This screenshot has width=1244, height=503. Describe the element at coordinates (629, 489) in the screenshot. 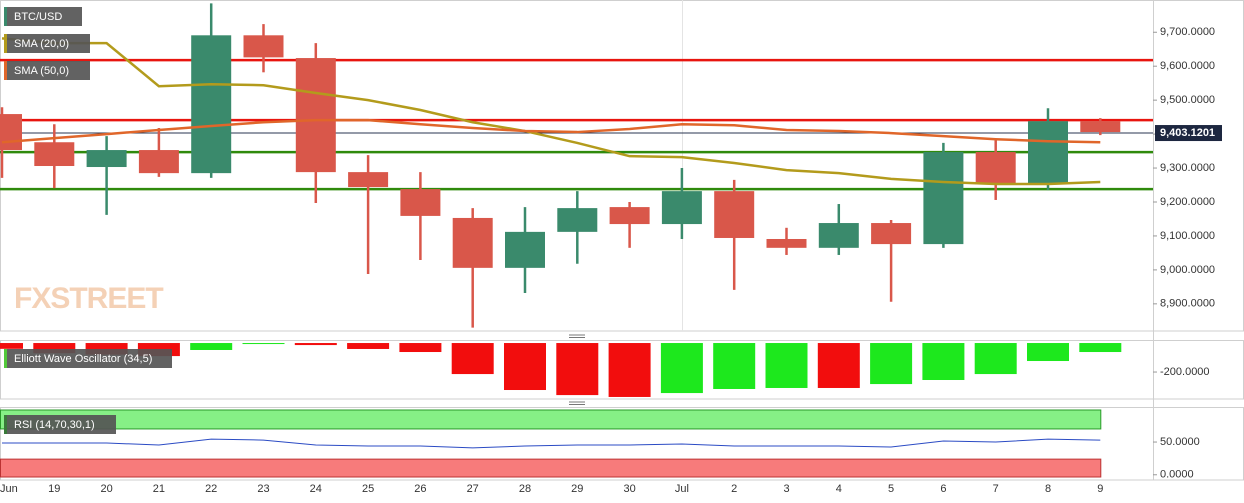

I see `x-tick-label: 30` at that location.